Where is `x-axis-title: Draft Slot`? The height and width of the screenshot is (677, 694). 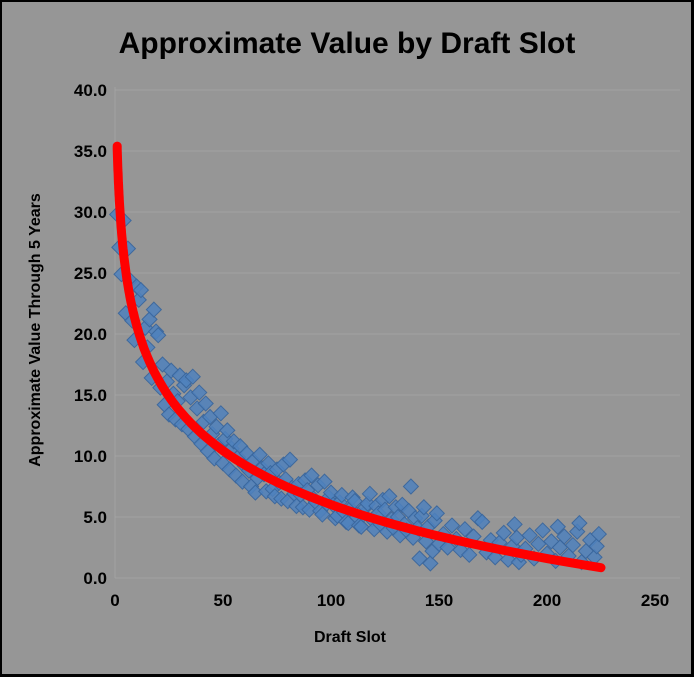
x-axis-title: Draft Slot is located at coordinates (350, 637).